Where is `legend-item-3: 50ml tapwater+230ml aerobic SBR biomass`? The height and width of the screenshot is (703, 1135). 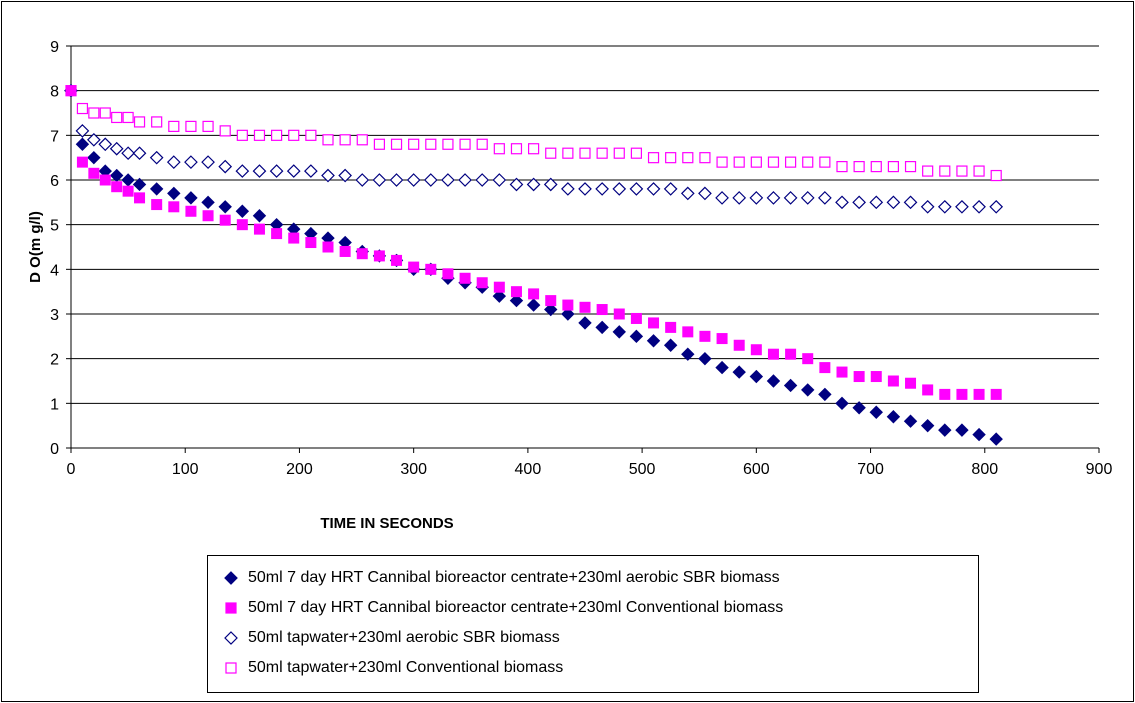 legend-item-3: 50ml tapwater+230ml aerobic SBR biomass is located at coordinates (593, 638).